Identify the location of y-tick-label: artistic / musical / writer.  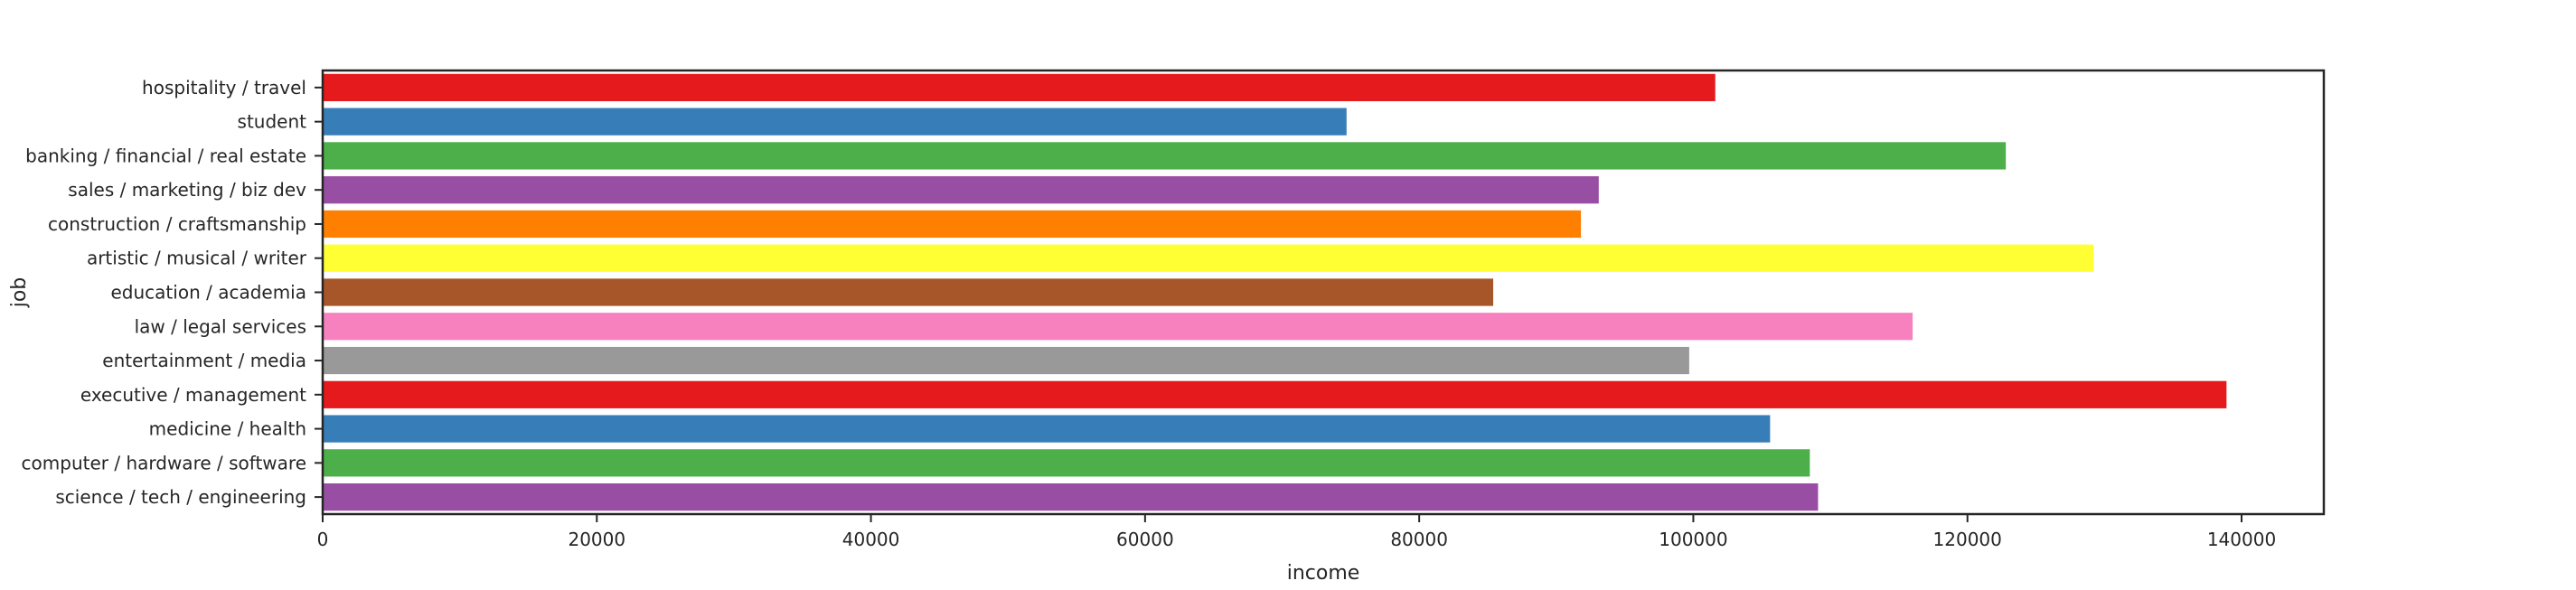
(197, 258).